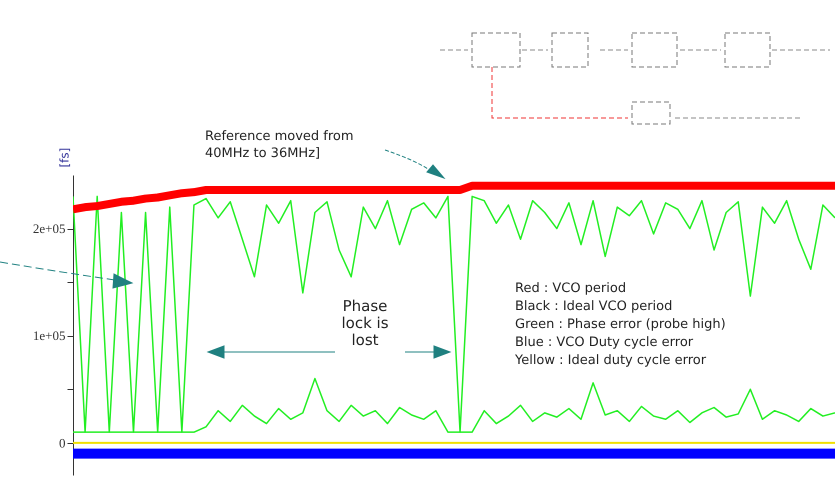 The width and height of the screenshot is (837, 478). Describe the element at coordinates (280, 145) in the screenshot. I see `text: Reference moved from 40MHz to 36MHz]` at that location.